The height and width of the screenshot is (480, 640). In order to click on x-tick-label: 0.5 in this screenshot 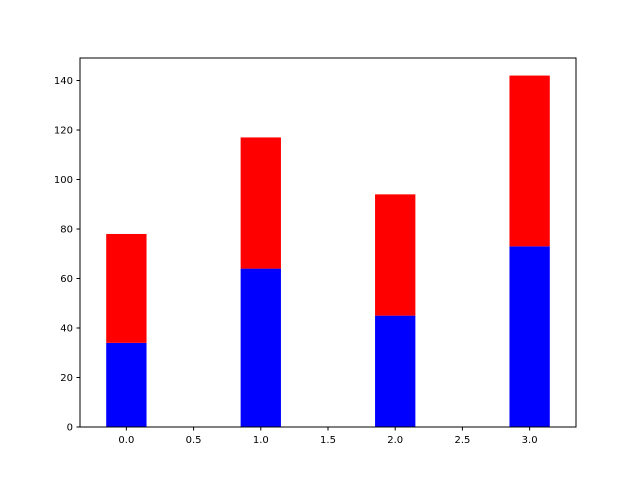, I will do `click(194, 440)`.